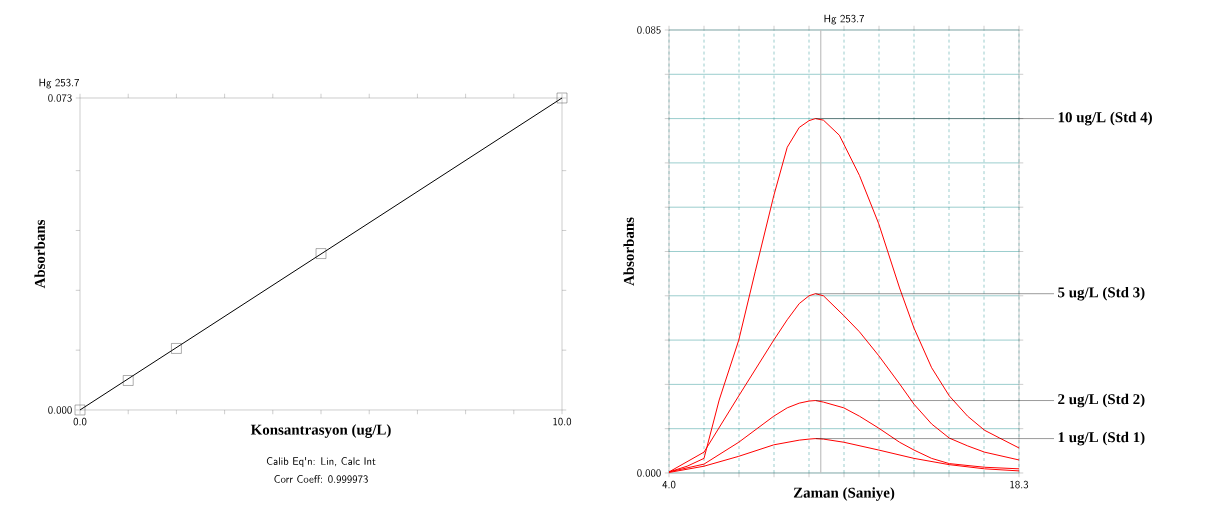  What do you see at coordinates (669, 484) in the screenshot?
I see `x-tick-label: 4.0` at bounding box center [669, 484].